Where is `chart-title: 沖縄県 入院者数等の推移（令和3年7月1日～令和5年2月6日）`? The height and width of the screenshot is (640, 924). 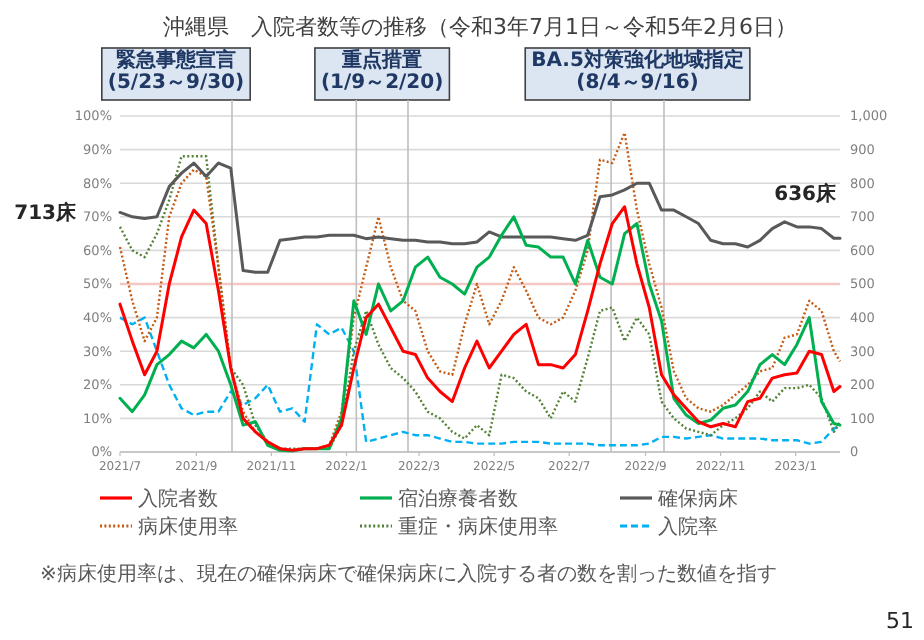
chart-title: 沖縄県 入院者数等の推移（令和3年7月1日～令和5年2月6日） is located at coordinates (480, 27).